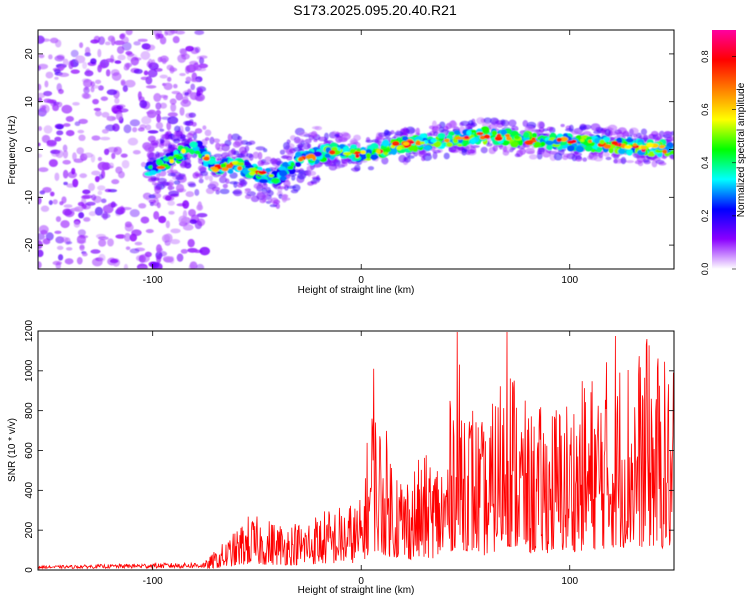 The height and width of the screenshot is (600, 750). What do you see at coordinates (705, 216) in the screenshot?
I see `colorbar-tick-label: 0.2` at bounding box center [705, 216].